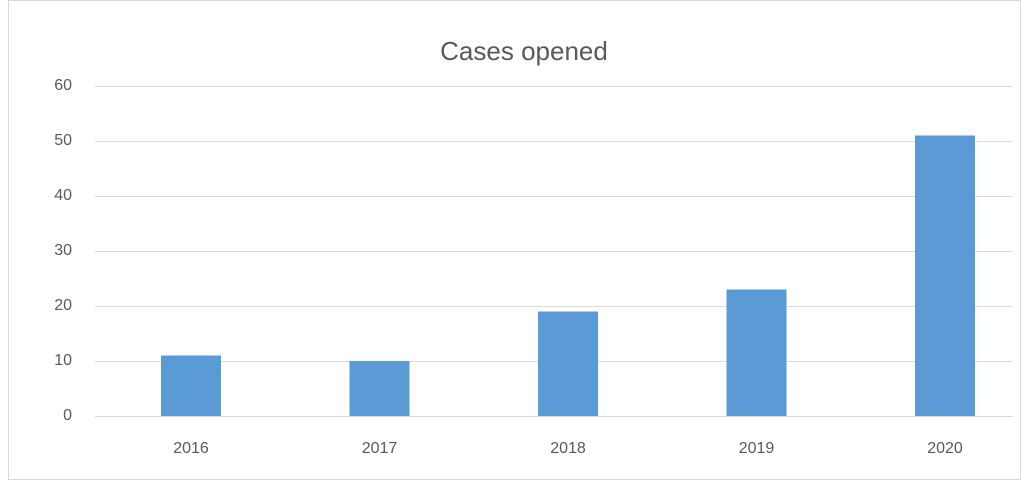 The height and width of the screenshot is (481, 1029). What do you see at coordinates (524, 51) in the screenshot?
I see `chart-title: Cases opened` at bounding box center [524, 51].